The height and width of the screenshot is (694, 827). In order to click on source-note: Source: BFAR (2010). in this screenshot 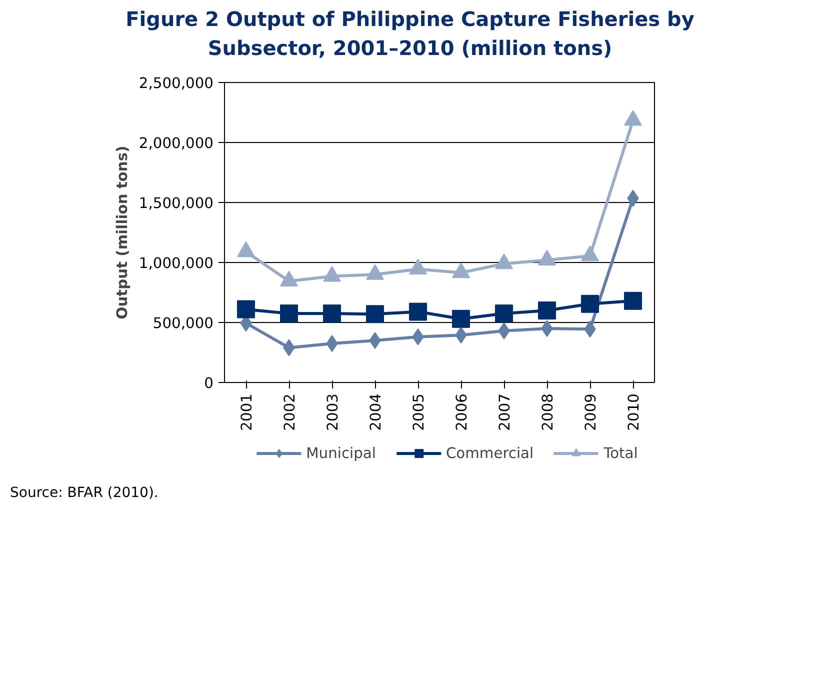, I will do `click(84, 494)`.